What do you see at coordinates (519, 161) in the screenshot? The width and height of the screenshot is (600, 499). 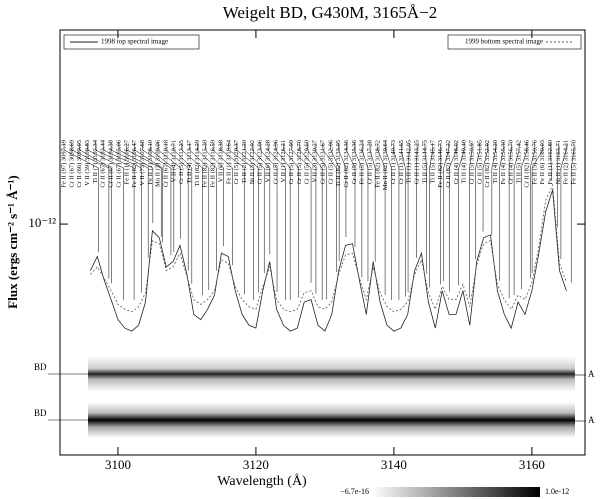 I see `line-id-label: Ti II (5) 3157.42` at bounding box center [519, 161].